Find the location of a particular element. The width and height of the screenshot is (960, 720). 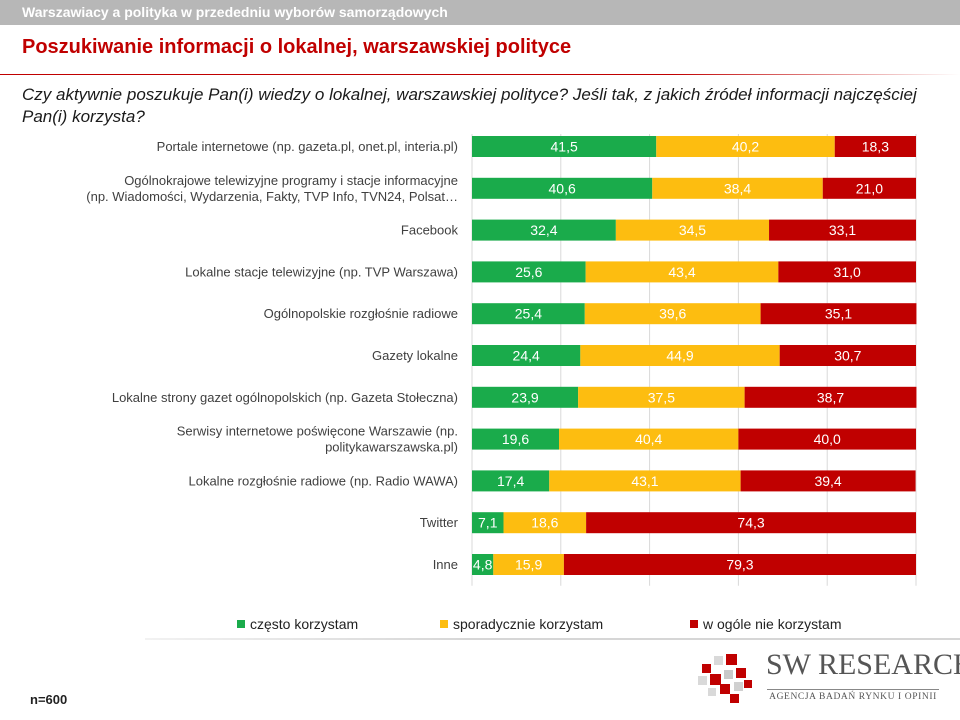

data-label-5-1: 44,9 is located at coordinates (679, 356).